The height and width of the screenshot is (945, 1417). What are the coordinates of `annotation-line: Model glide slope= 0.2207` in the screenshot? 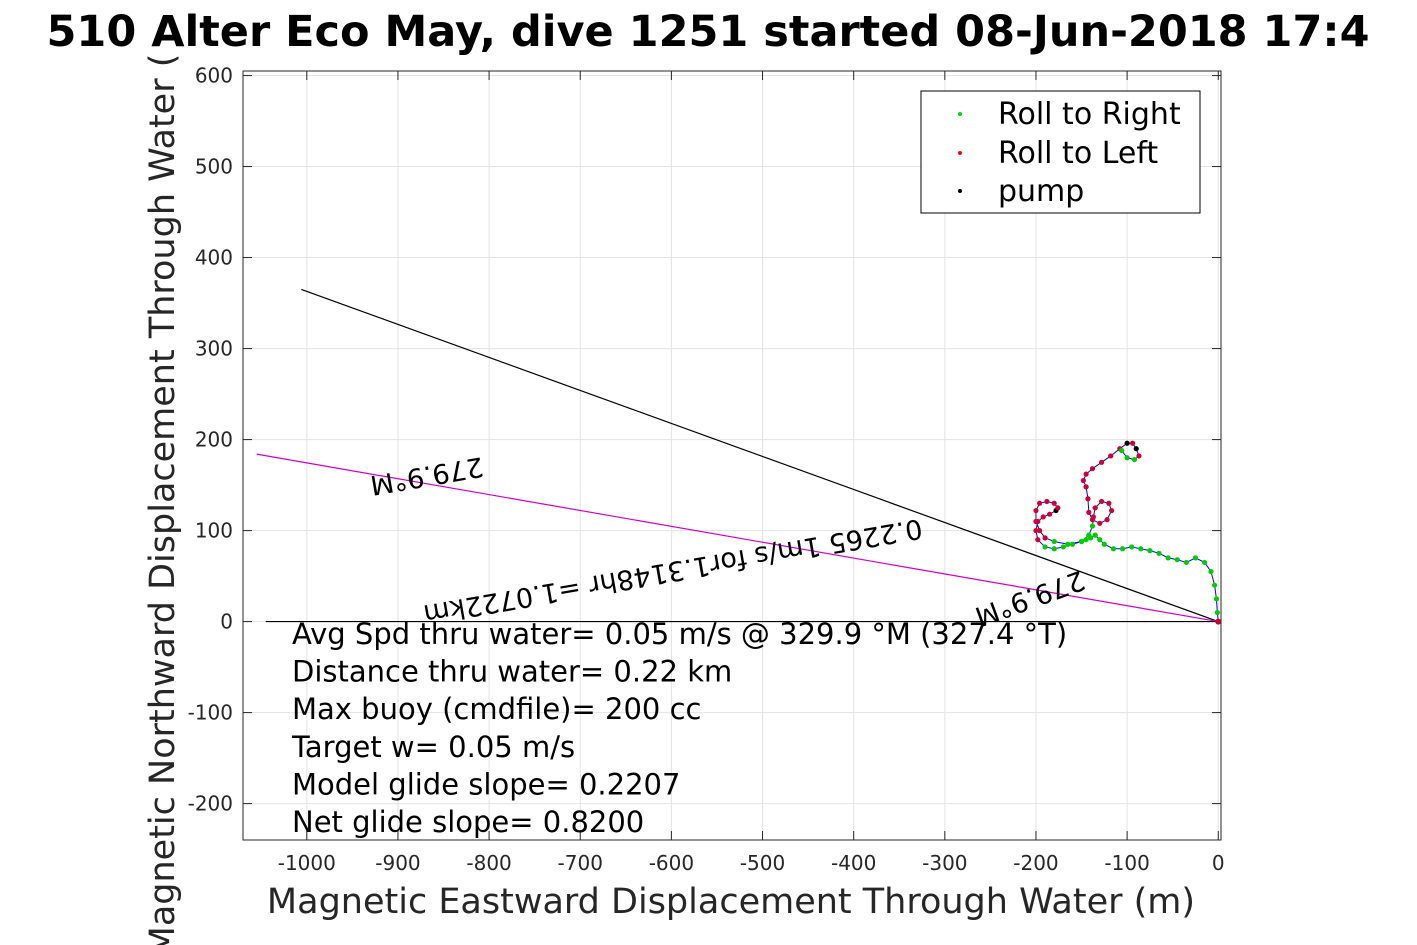 It's located at (486, 784).